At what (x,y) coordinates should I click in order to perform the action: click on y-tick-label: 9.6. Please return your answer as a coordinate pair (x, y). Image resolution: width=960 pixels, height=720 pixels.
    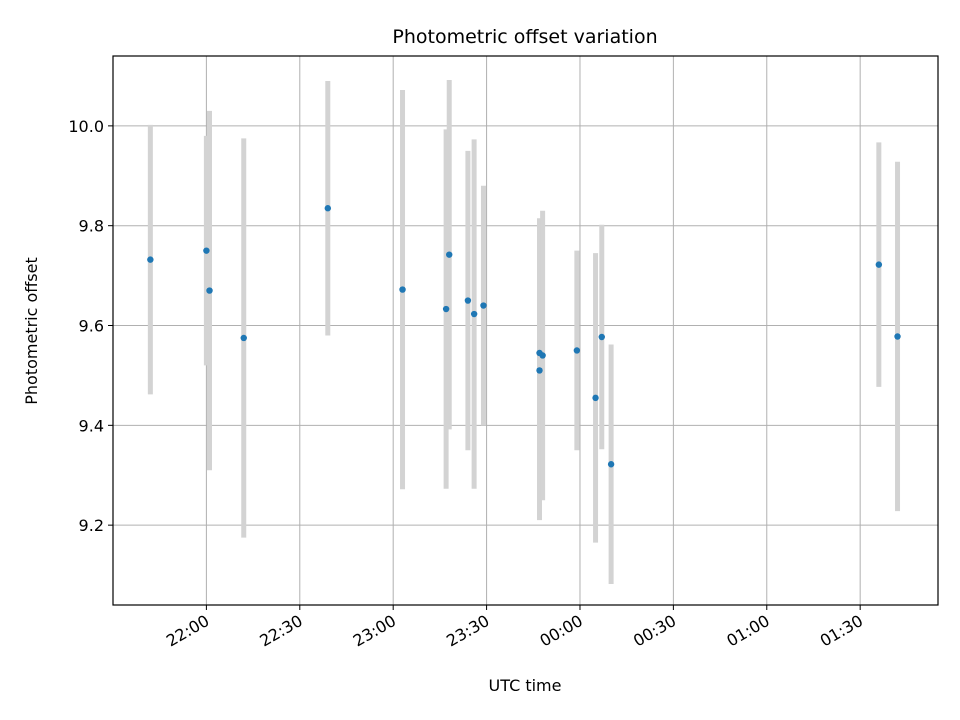
    Looking at the image, I should click on (91, 326).